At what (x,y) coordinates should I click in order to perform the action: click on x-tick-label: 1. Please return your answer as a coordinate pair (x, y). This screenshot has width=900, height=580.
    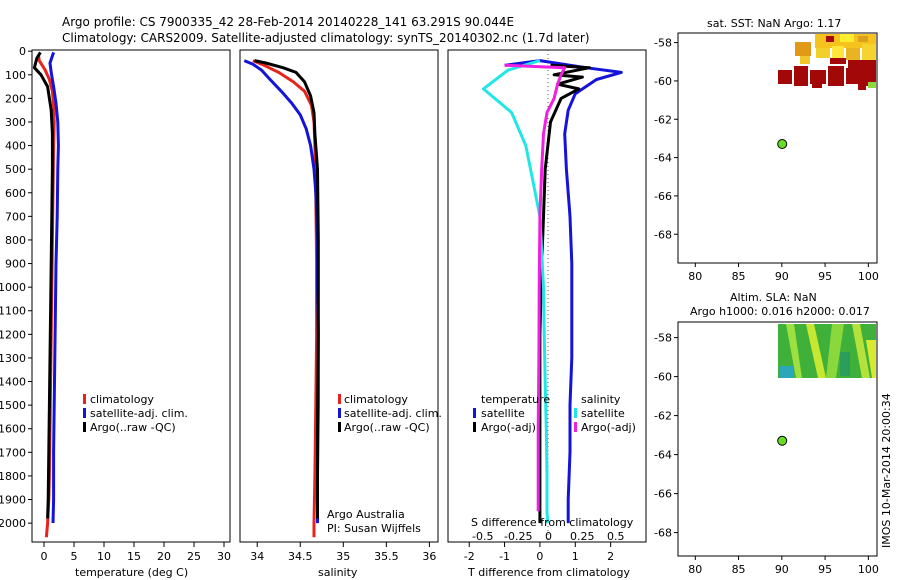
    Looking at the image, I should click on (575, 556).